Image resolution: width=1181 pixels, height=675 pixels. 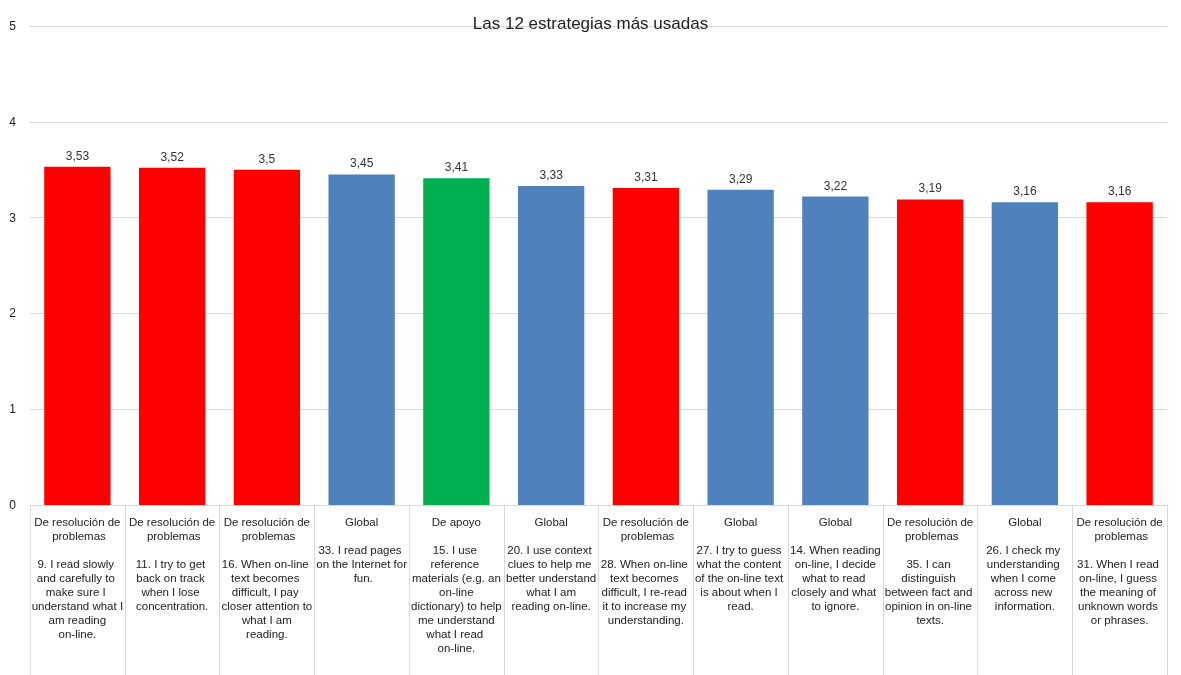 I want to click on data-label: 3,53, so click(x=77, y=155).